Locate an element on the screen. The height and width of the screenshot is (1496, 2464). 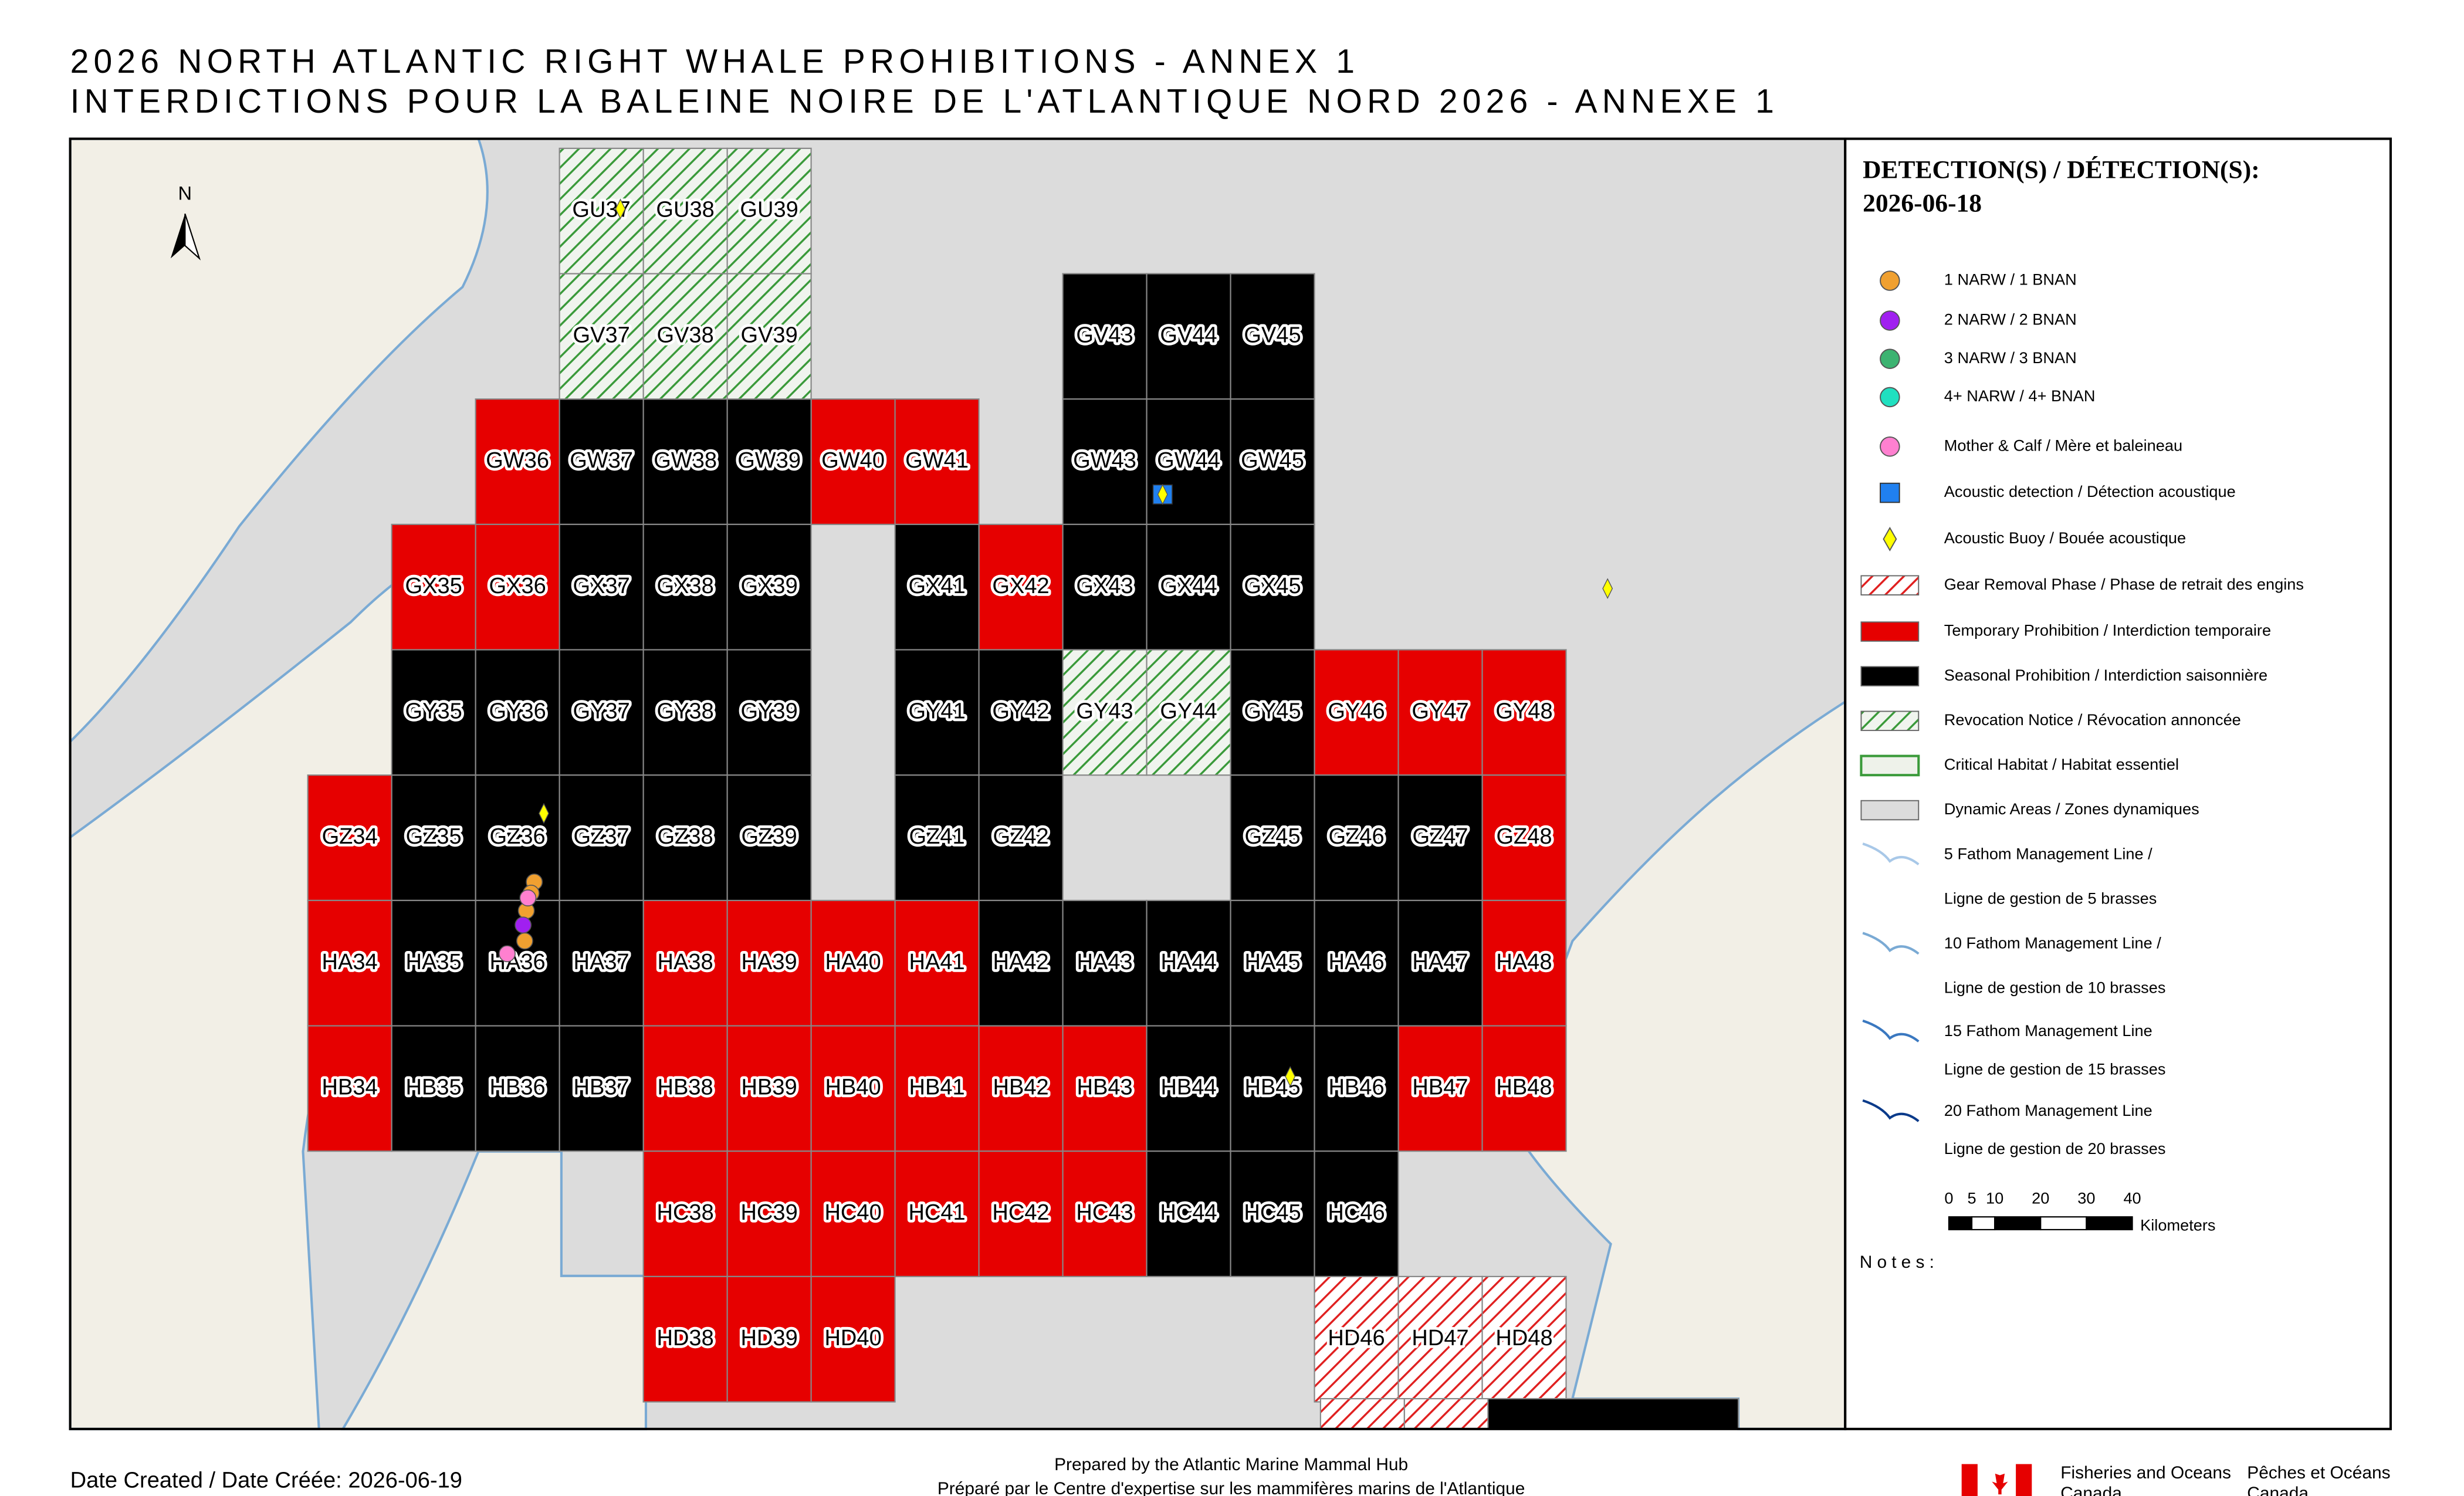
cell-label: GW40 is located at coordinates (853, 461).